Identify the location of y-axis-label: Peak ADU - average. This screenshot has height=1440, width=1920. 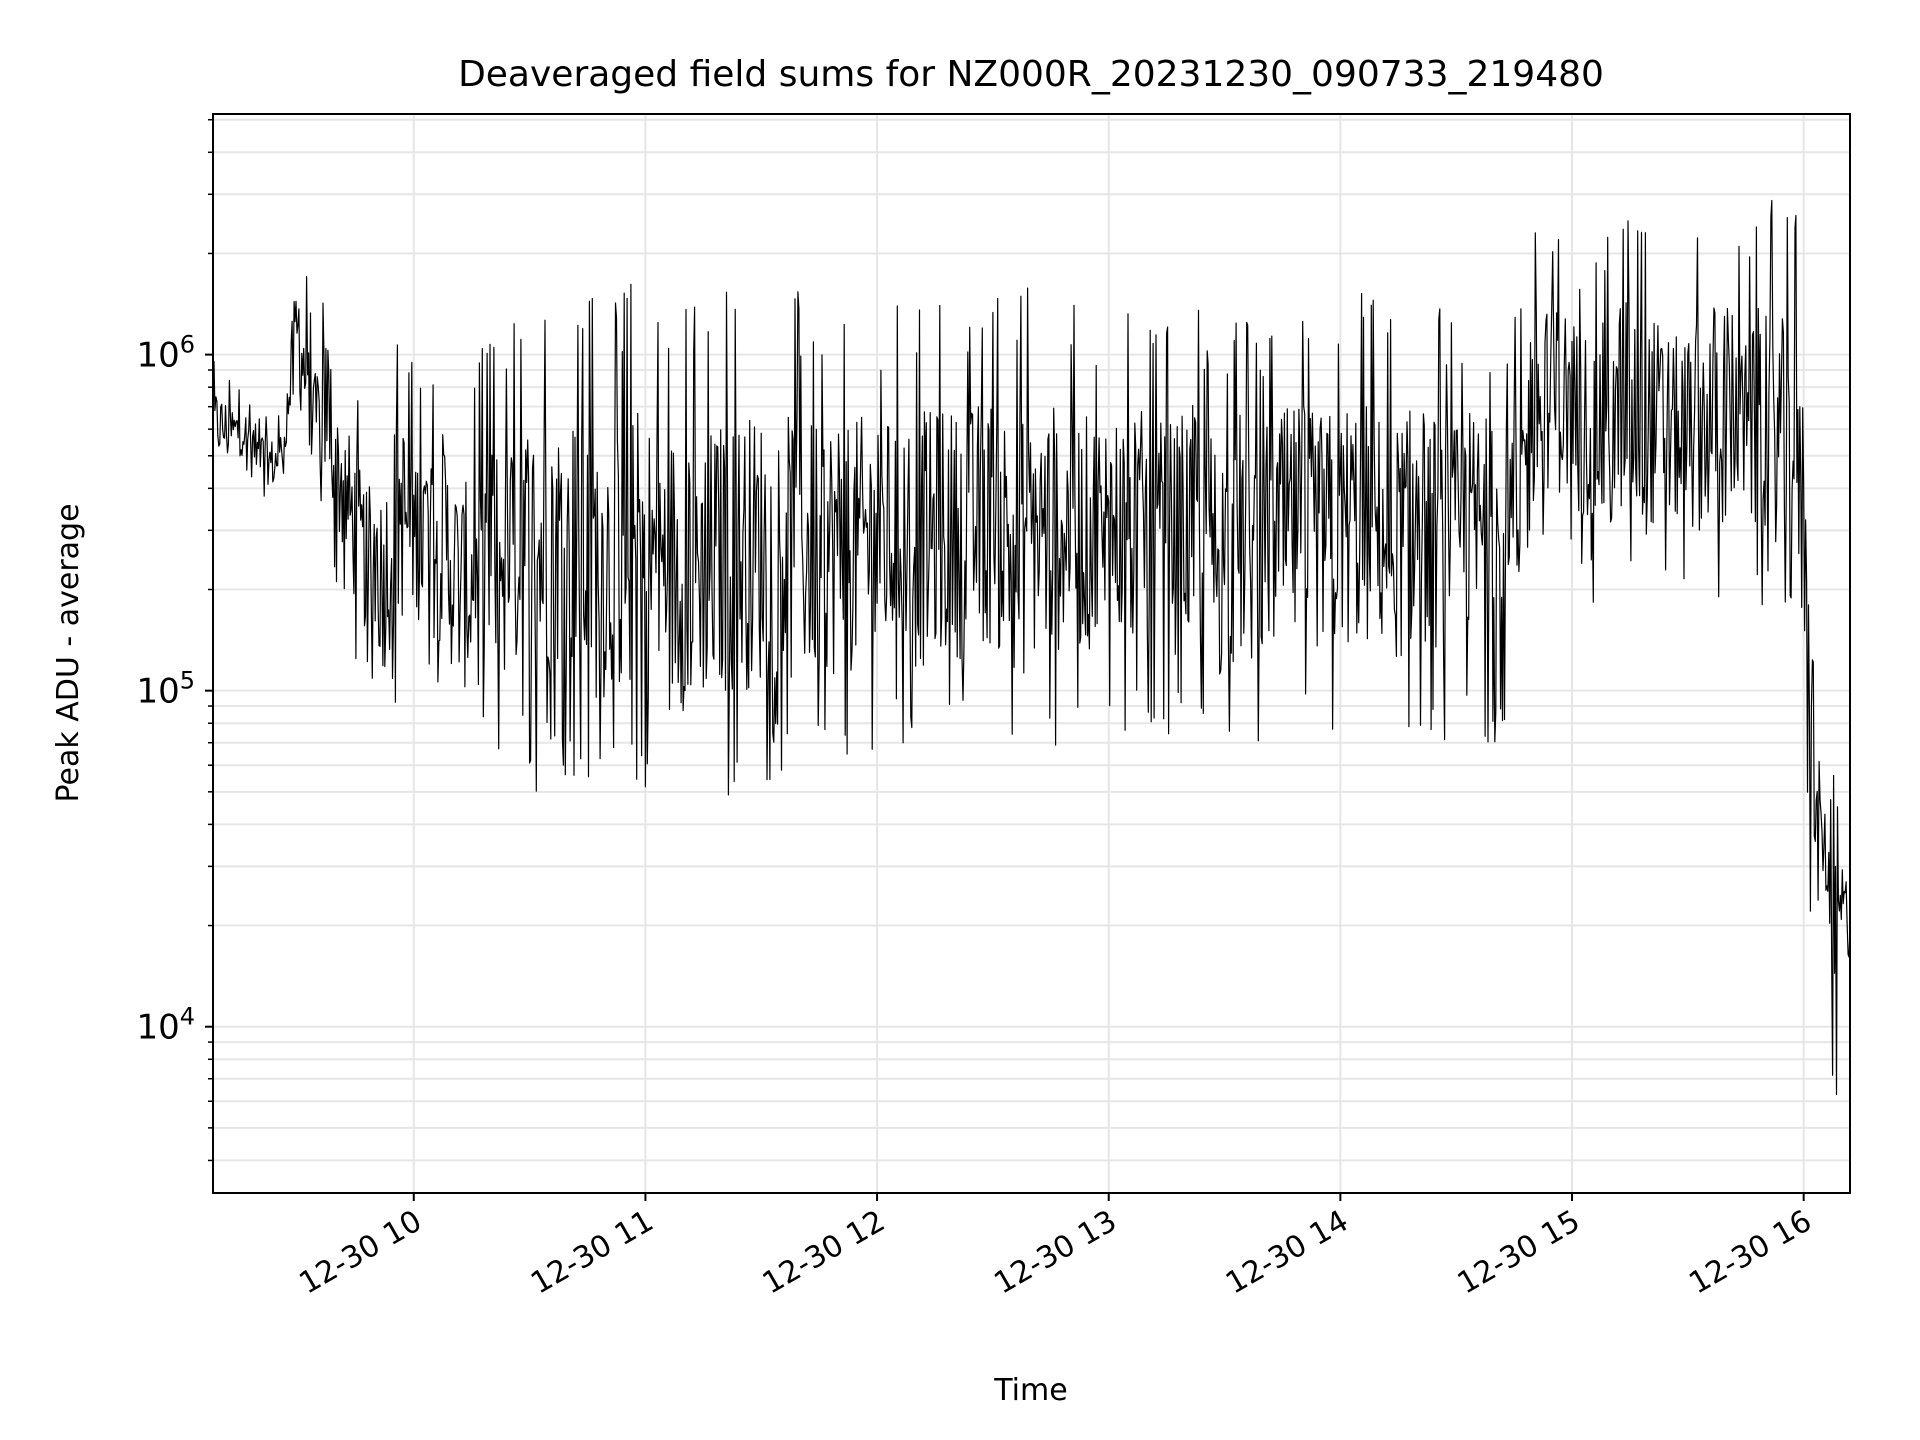
(68, 652).